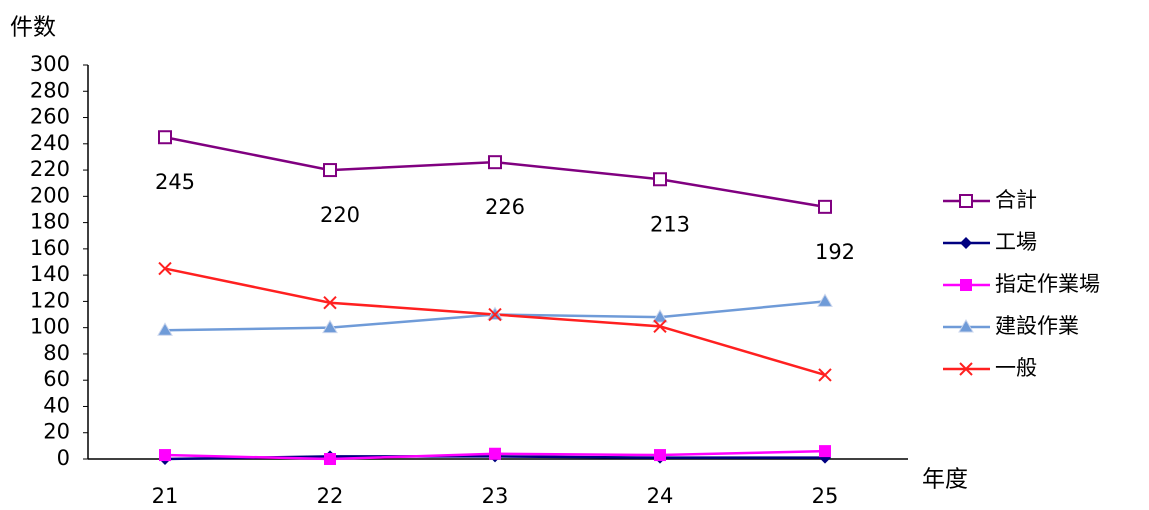  What do you see at coordinates (1016, 200) in the screenshot?
I see `legend-label: 合計` at bounding box center [1016, 200].